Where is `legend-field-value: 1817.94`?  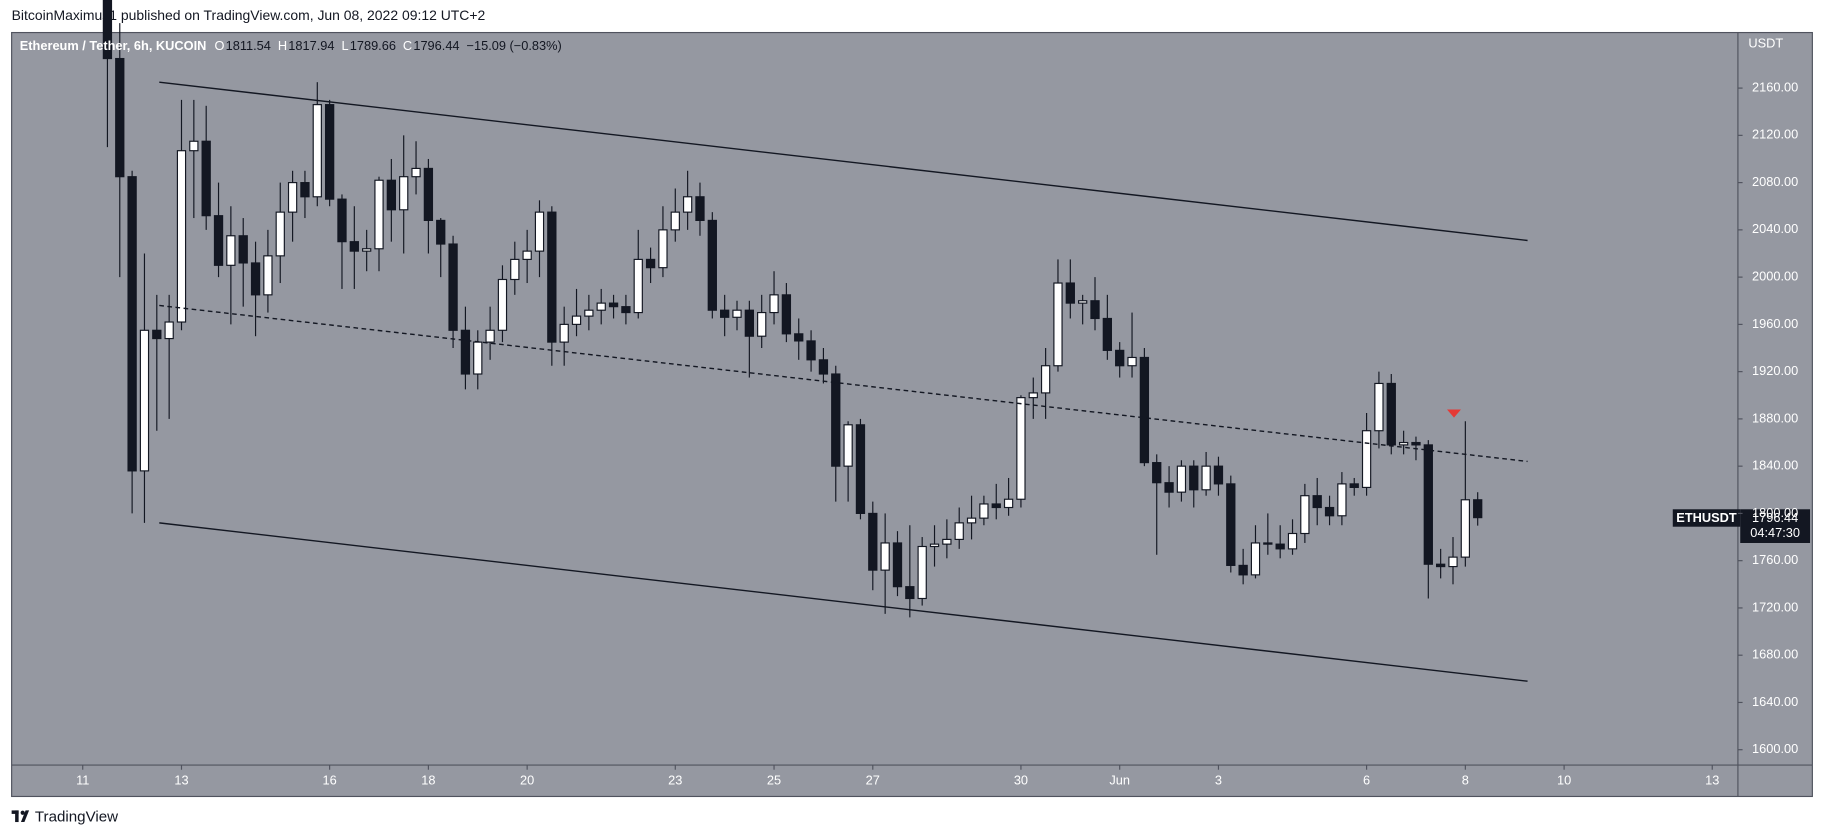 legend-field-value: 1817.94 is located at coordinates (311, 45).